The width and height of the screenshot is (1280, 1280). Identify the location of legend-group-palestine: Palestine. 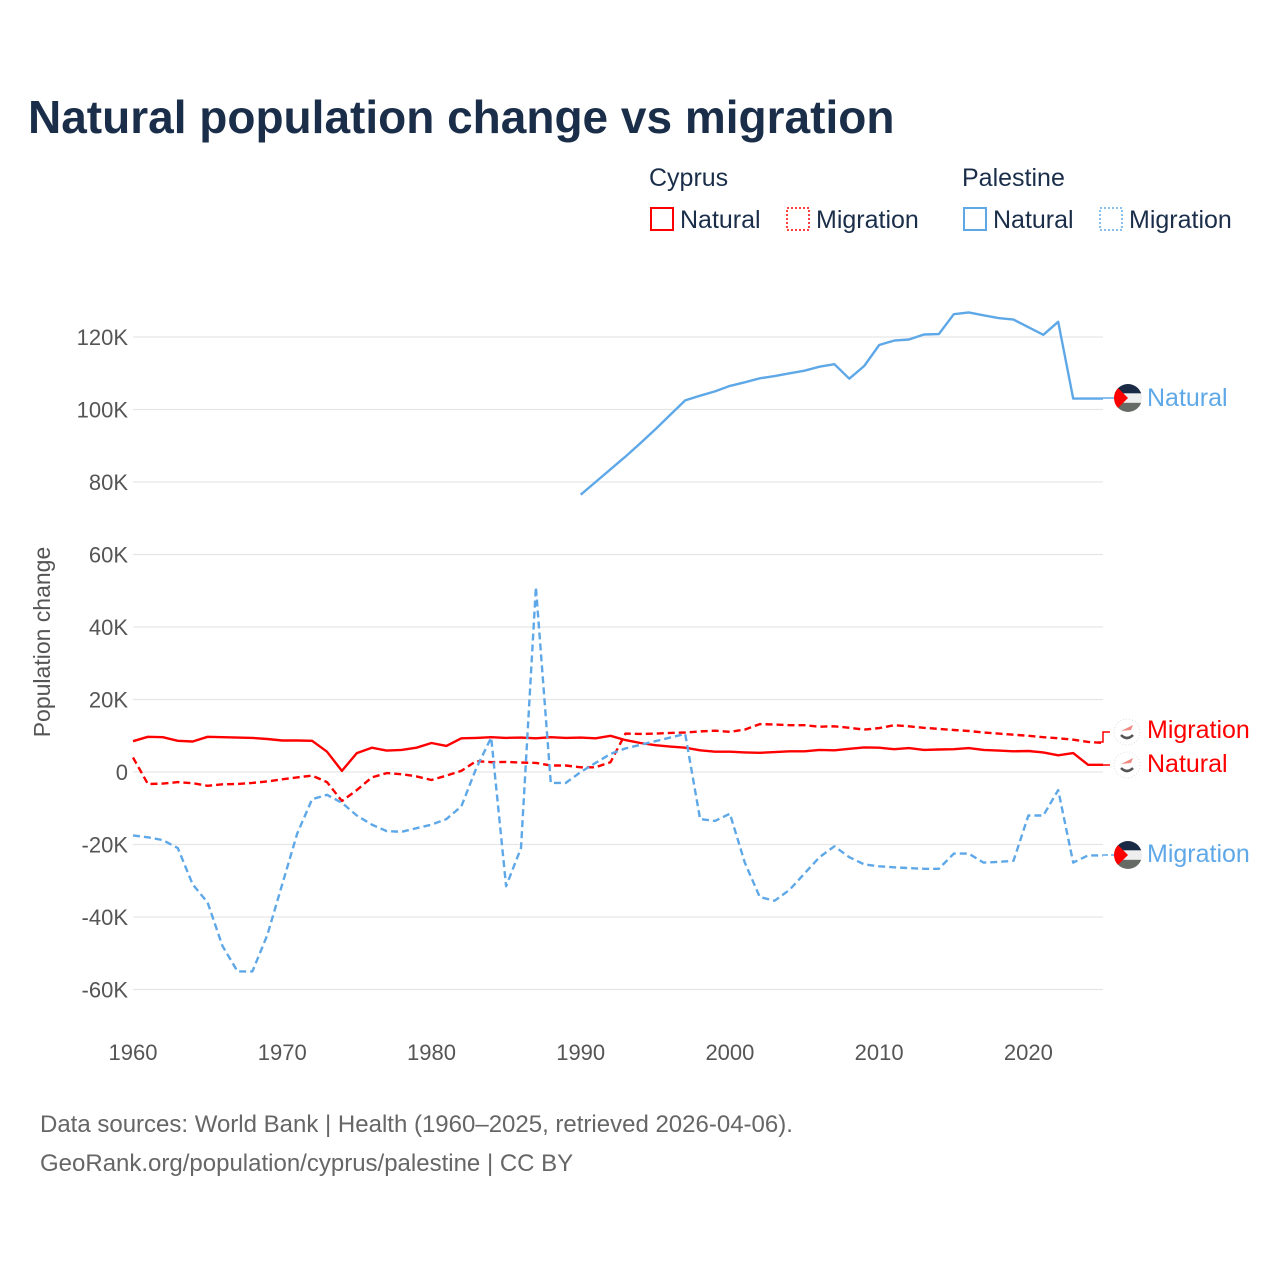
(1013, 178).